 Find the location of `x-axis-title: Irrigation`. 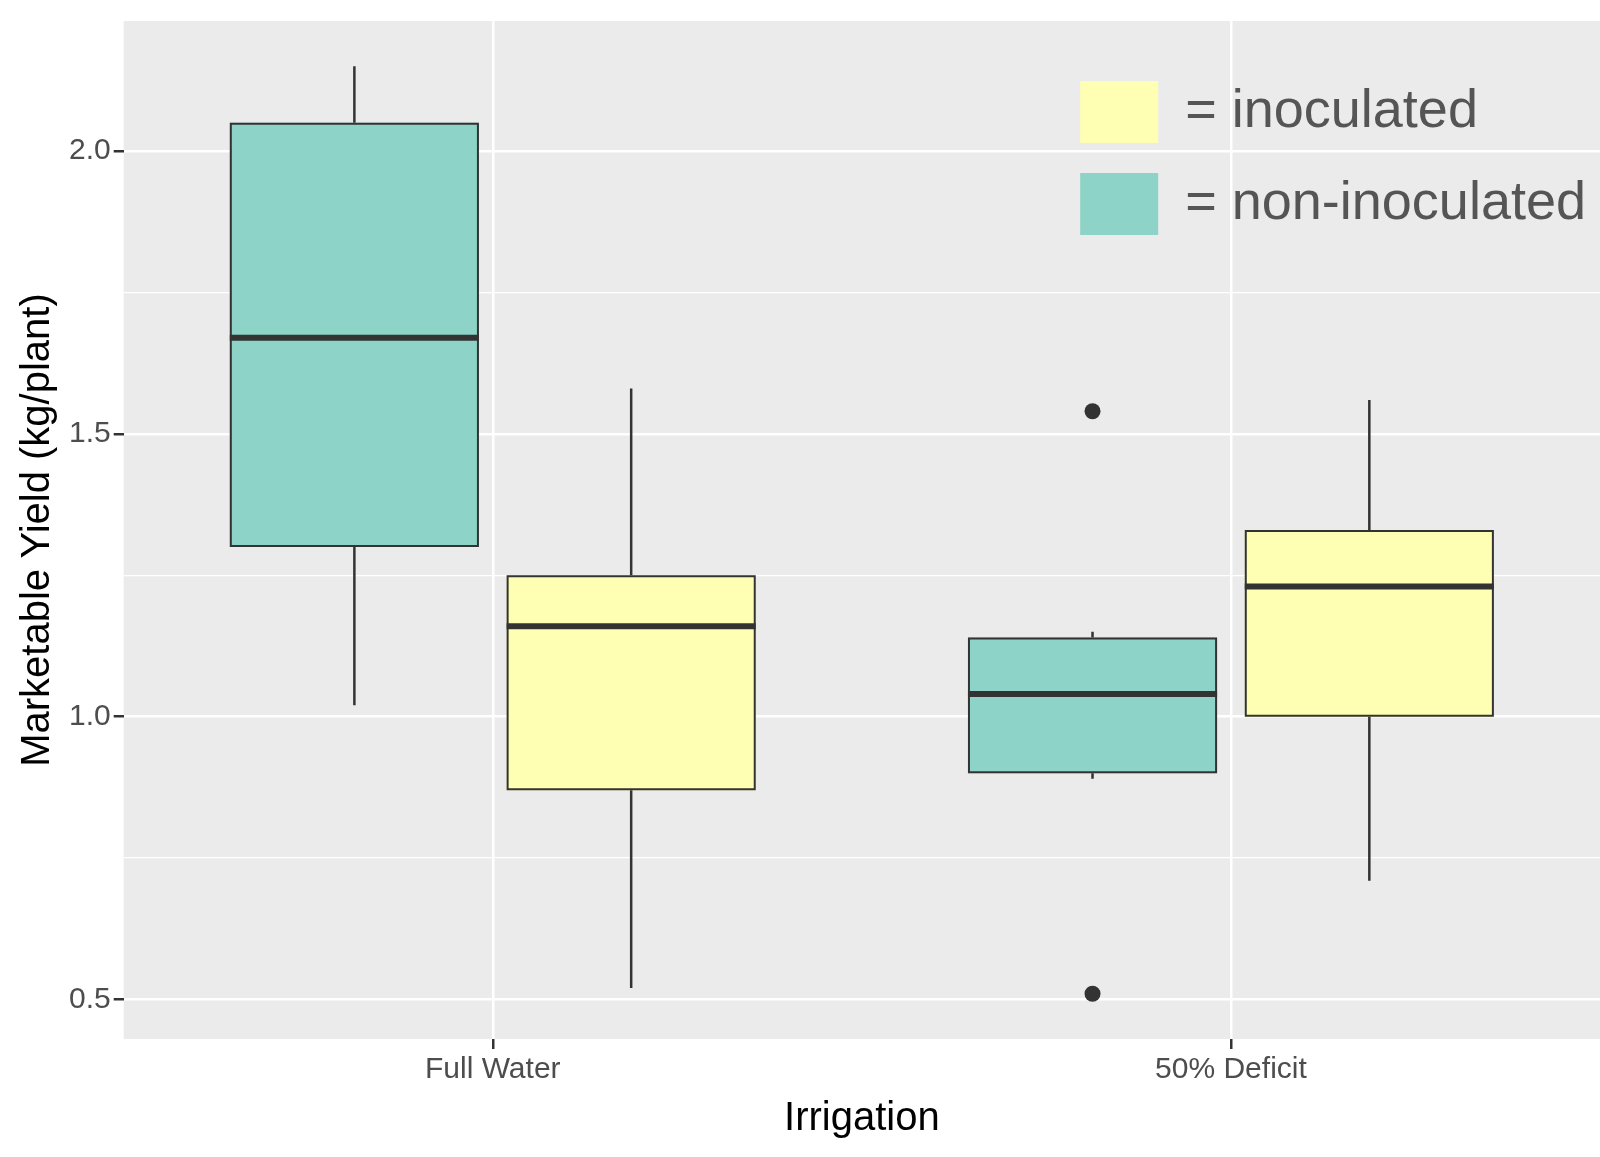

x-axis-title: Irrigation is located at coordinates (862, 1116).